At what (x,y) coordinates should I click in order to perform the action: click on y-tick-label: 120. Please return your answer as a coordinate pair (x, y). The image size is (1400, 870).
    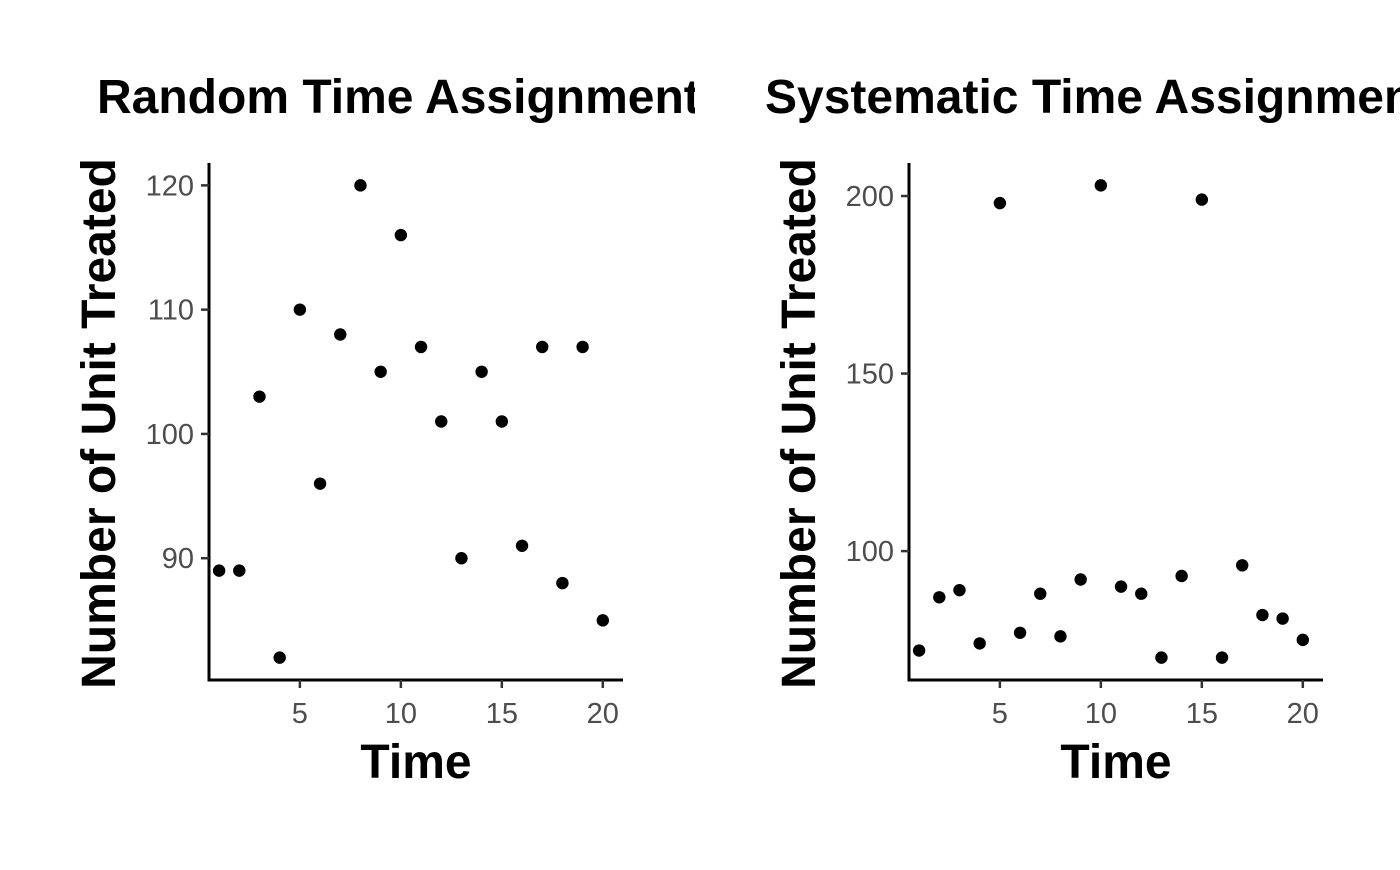
    Looking at the image, I should click on (170, 186).